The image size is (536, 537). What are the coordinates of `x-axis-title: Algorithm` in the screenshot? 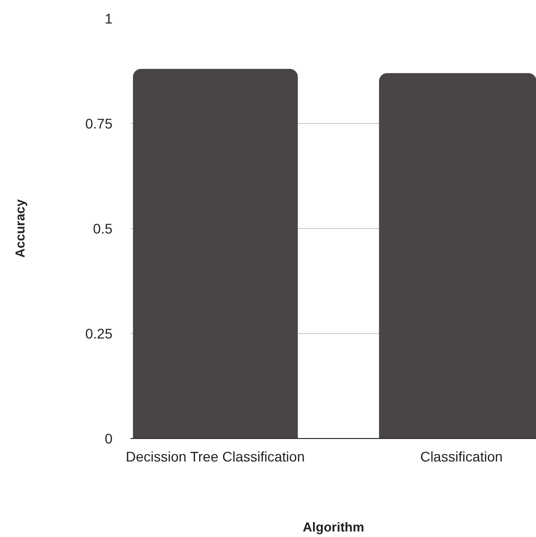 It's located at (333, 527).